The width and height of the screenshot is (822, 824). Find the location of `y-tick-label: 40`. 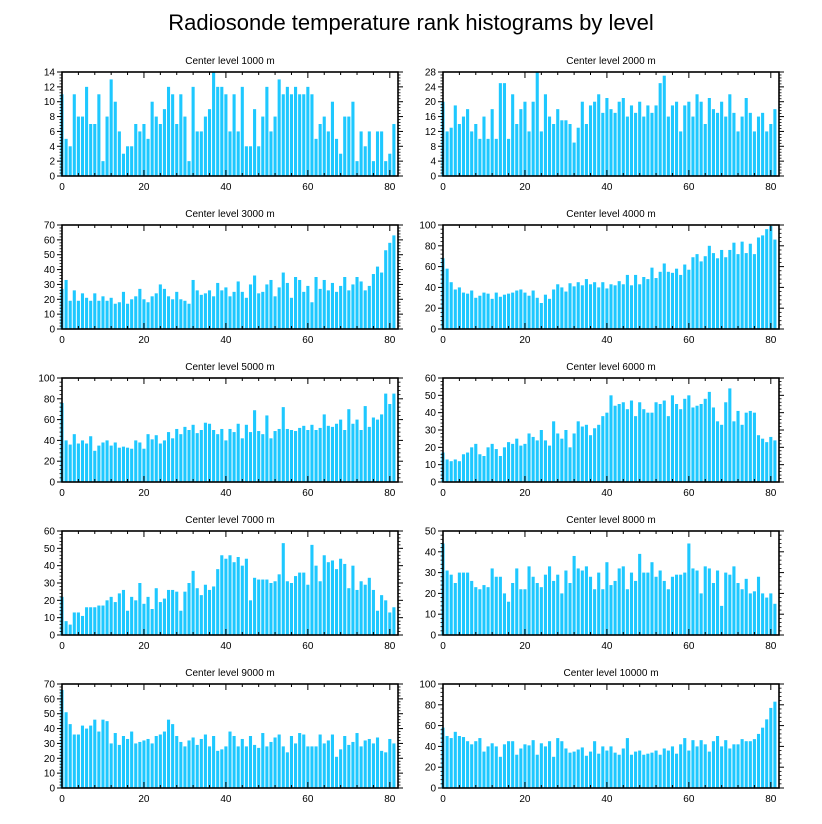

y-tick-label: 40 is located at coordinates (50, 270).